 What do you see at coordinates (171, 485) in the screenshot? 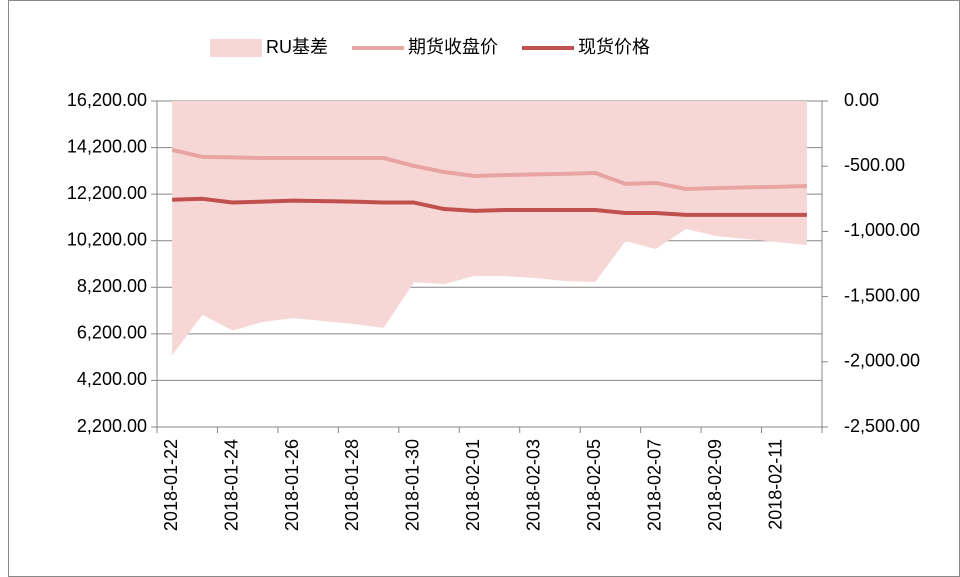
I see `x-tick-label: 2018-01-22` at bounding box center [171, 485].